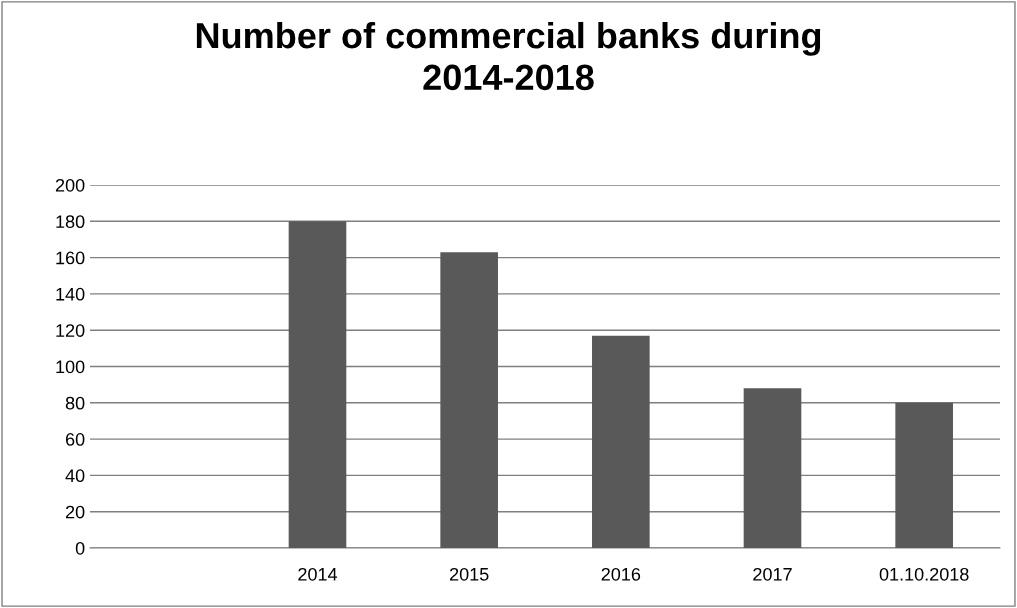 This screenshot has height=608, width=1017. I want to click on x-tick-label: 2017, so click(772, 574).